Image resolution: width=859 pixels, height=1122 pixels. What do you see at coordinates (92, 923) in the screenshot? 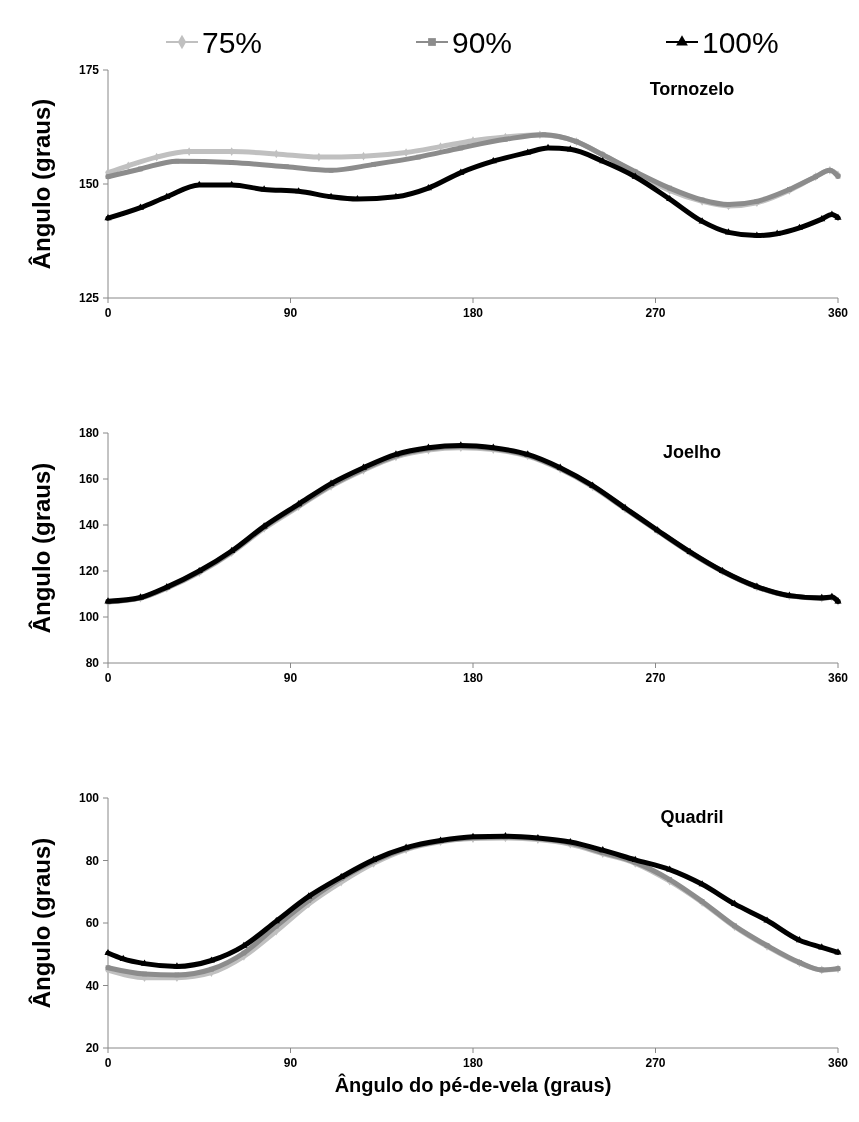
I see `y-tick-label: 60` at bounding box center [92, 923].